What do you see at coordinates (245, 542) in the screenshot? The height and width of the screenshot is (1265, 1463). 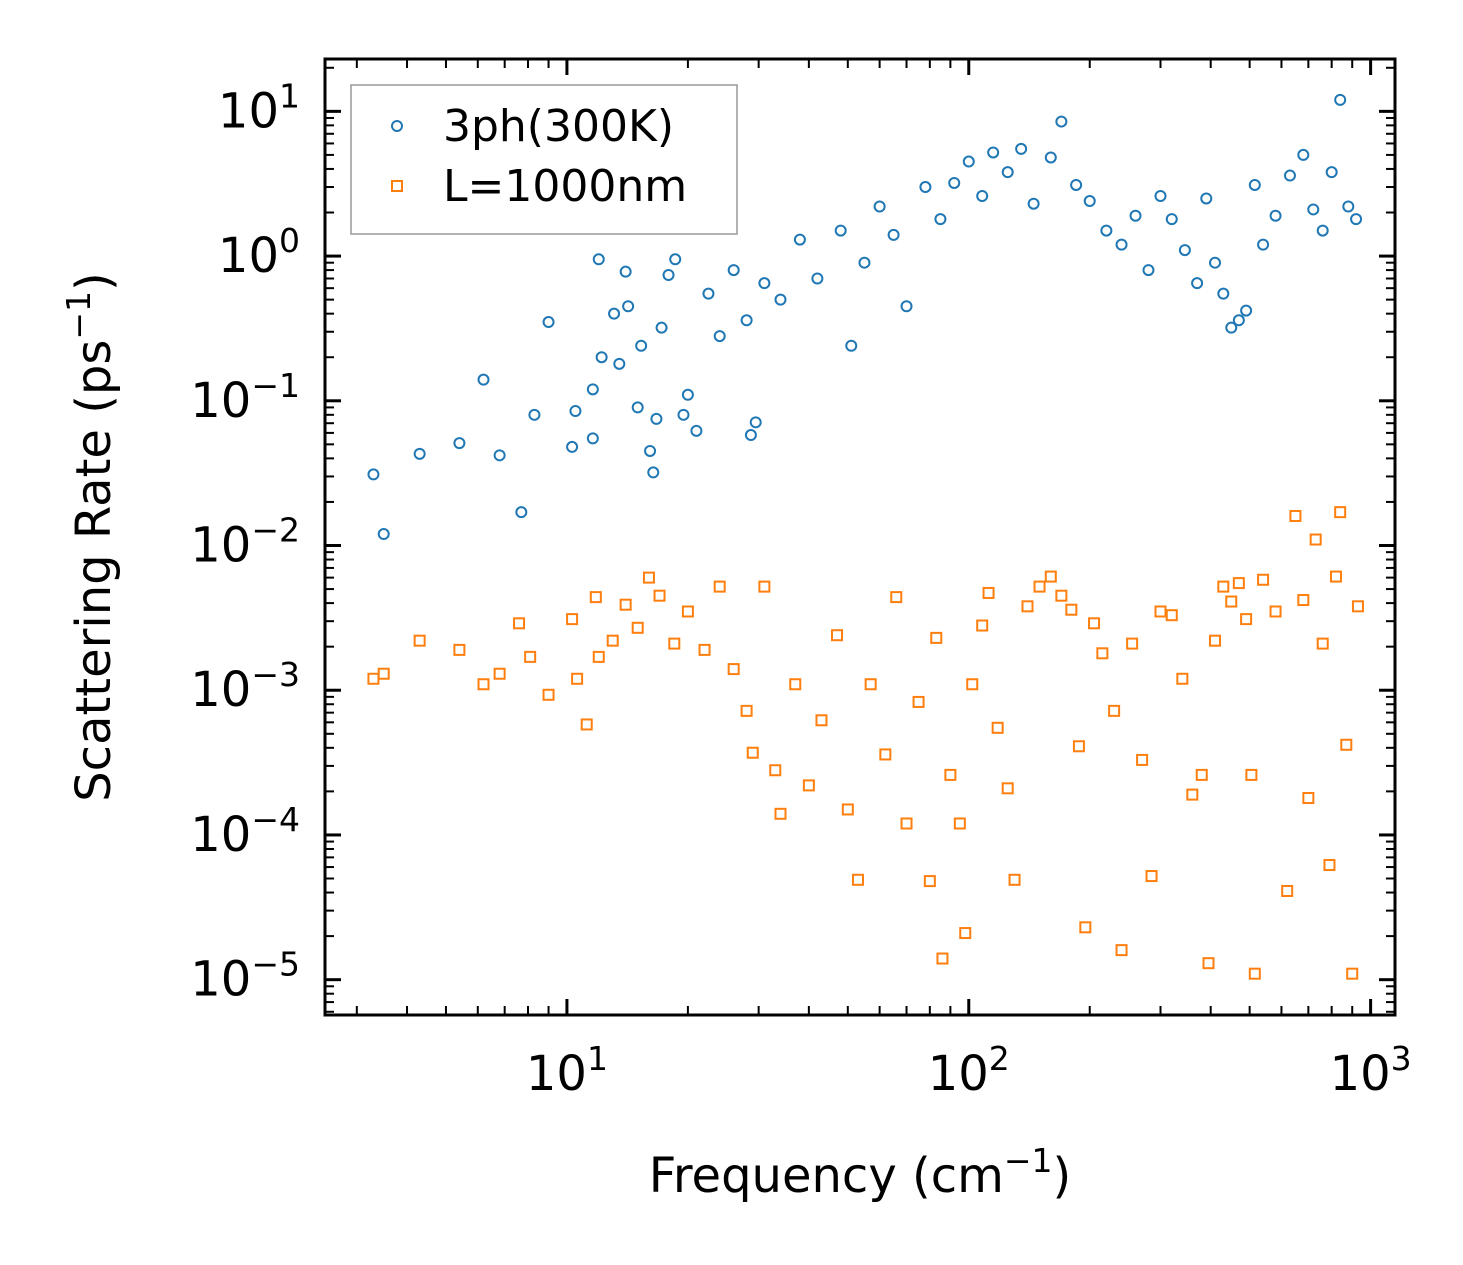 I see `y-tick-label: 10⁻²` at bounding box center [245, 542].